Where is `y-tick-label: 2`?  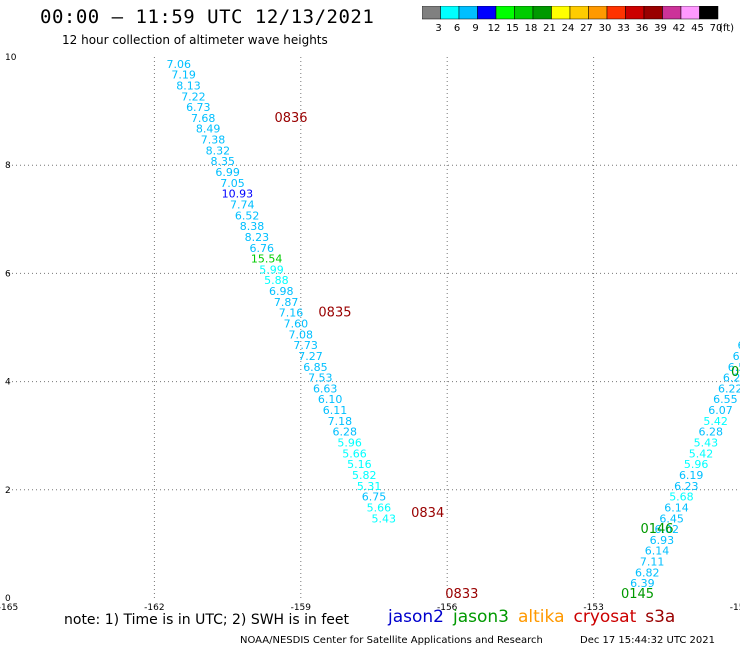 y-tick-label: 2 is located at coordinates (8, 491).